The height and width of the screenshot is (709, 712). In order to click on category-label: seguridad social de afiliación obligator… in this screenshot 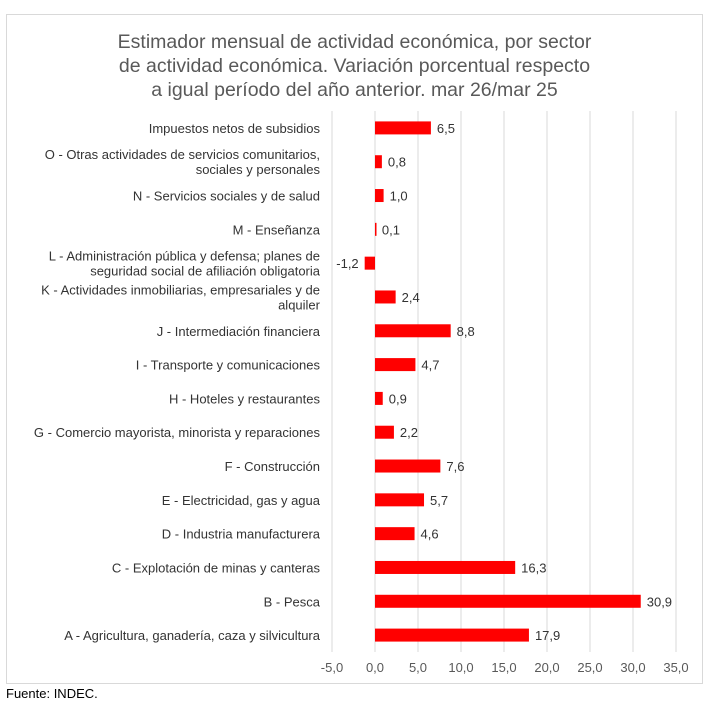, I will do `click(205, 271)`.